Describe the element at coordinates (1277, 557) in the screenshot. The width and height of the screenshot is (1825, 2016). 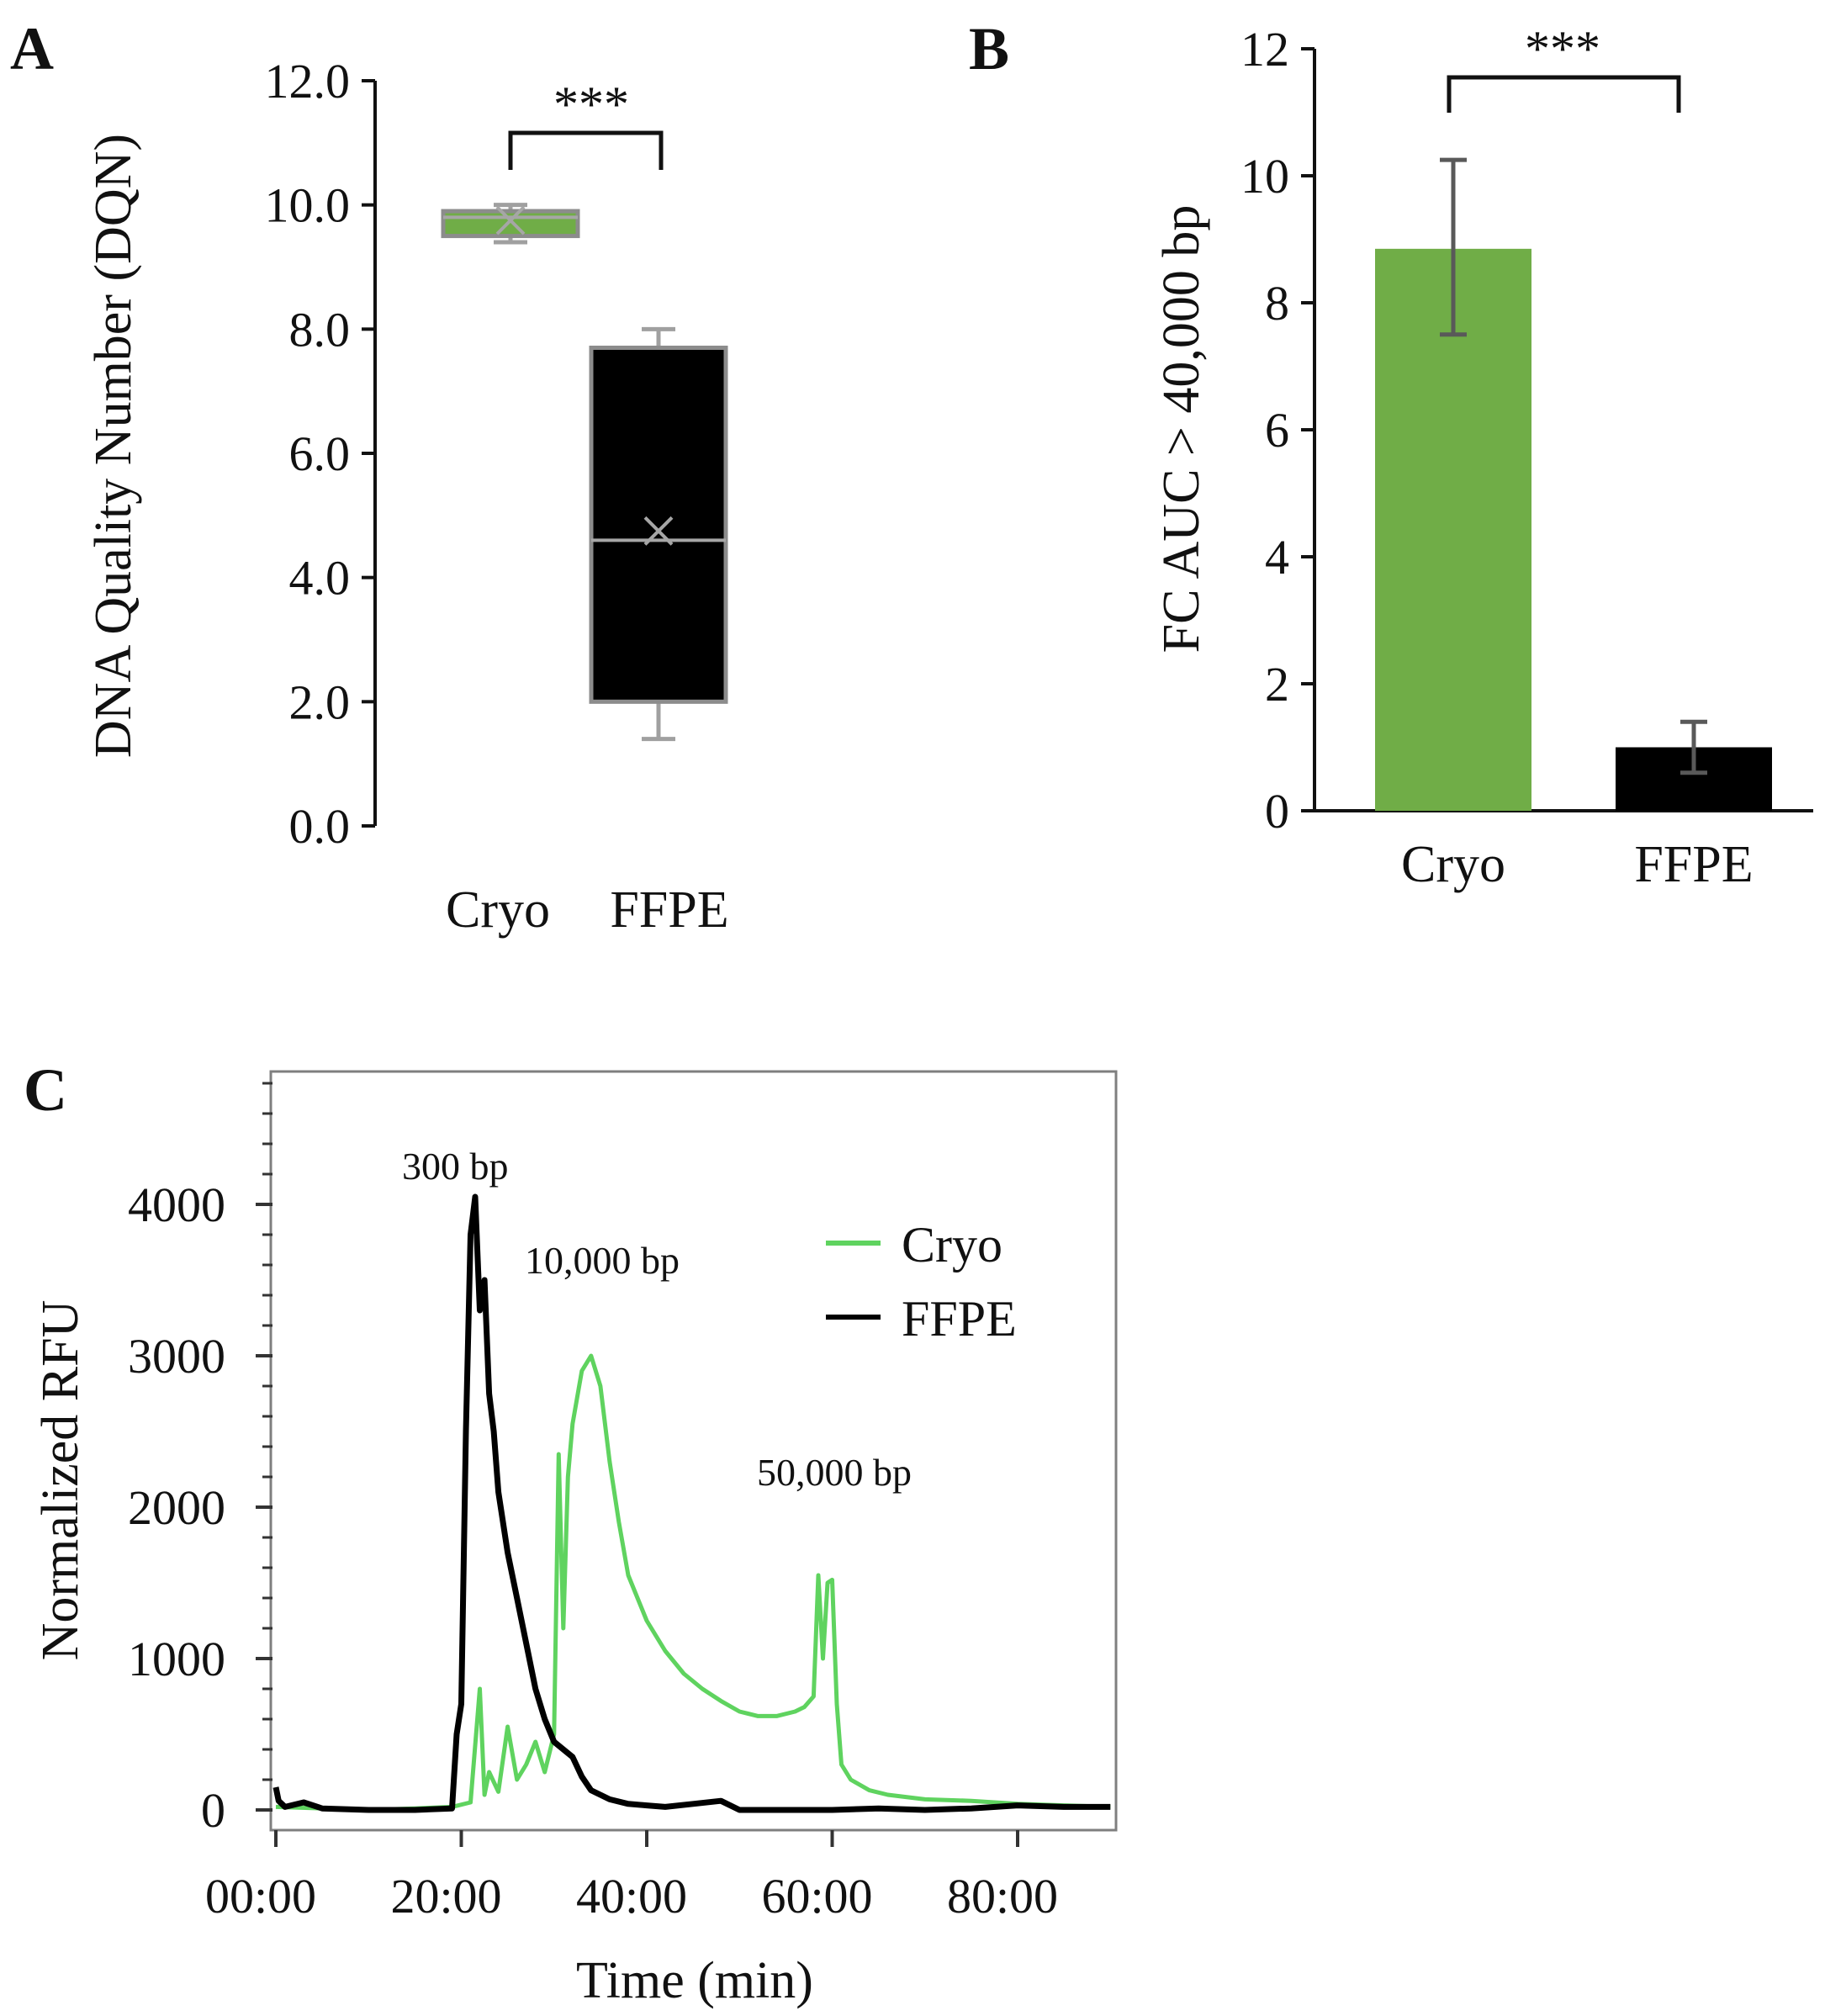
I see `panel-b-y-tick-label: 4` at that location.